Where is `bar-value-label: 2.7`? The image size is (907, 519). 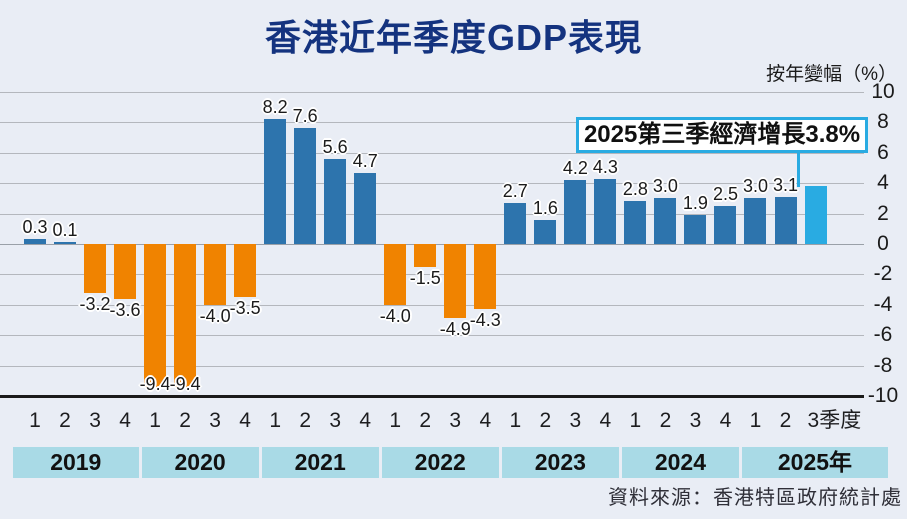
bar-value-label: 2.7 is located at coordinates (515, 190).